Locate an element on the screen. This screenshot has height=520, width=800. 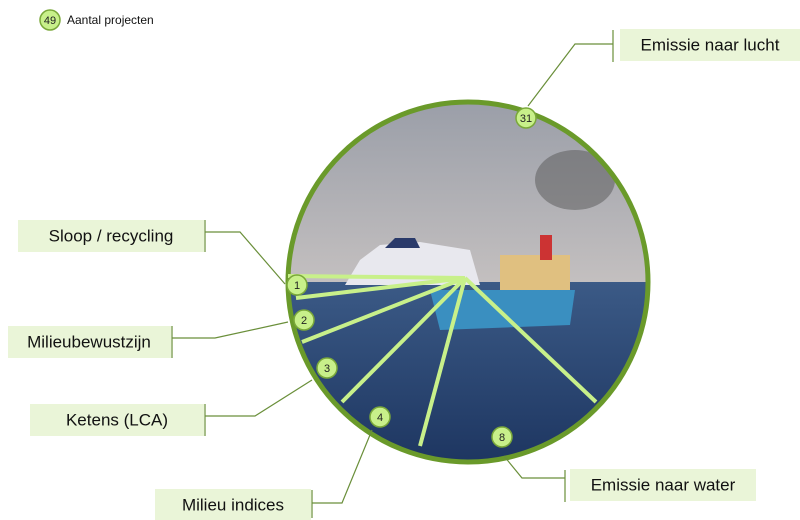
tanker-bridge is located at coordinates (535, 272).